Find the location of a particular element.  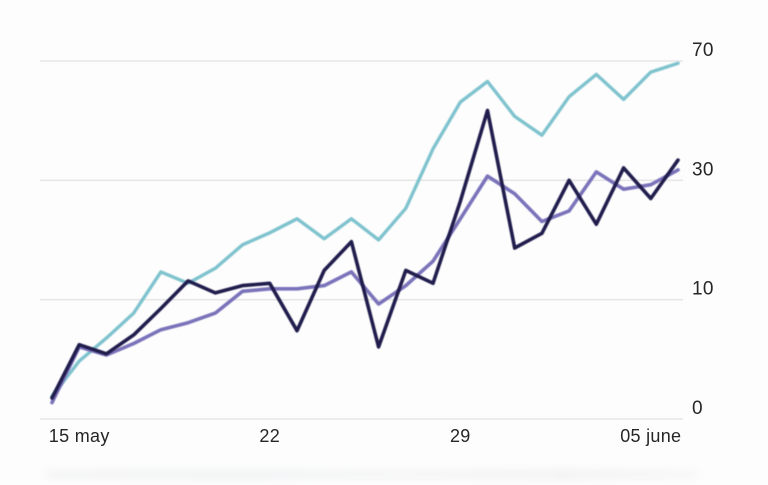

x-axis-label-15-may: 15 may is located at coordinates (79, 436).